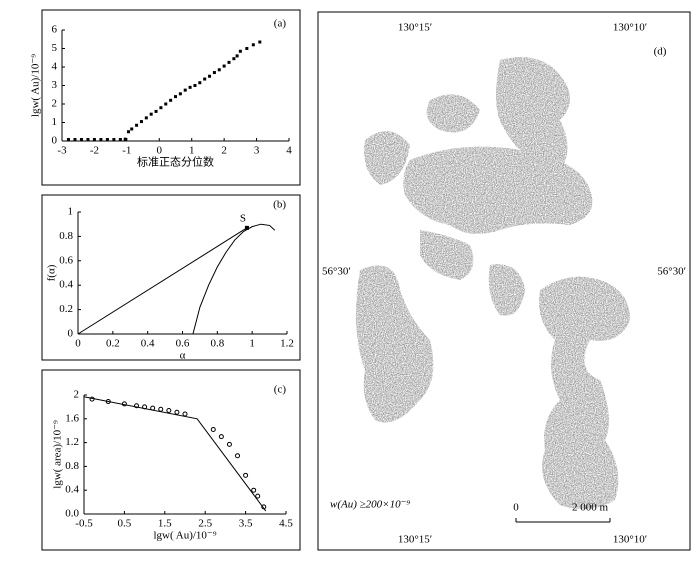  I want to click on map-legend: w(Au) ≥200×10⁻⁹, so click(370, 505).